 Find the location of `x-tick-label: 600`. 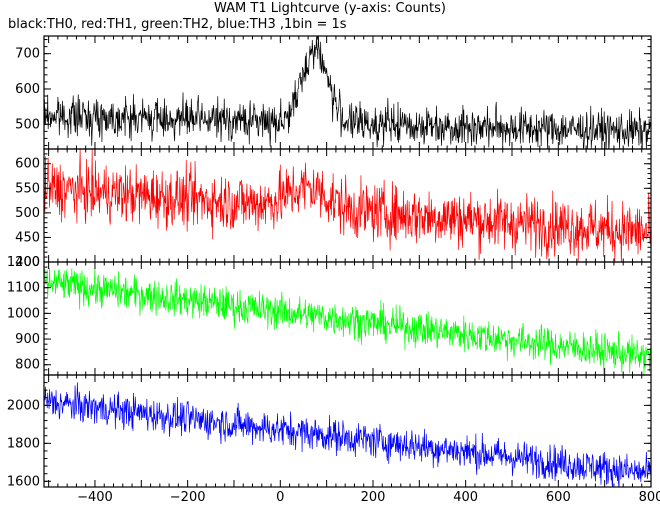

x-tick-label: 600 is located at coordinates (558, 497).